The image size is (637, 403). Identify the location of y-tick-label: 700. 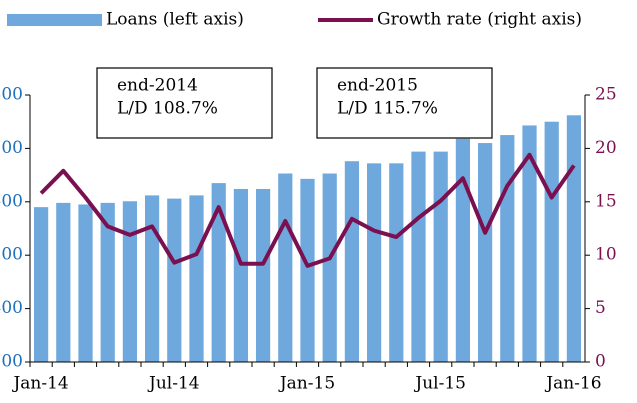
(11, 148).